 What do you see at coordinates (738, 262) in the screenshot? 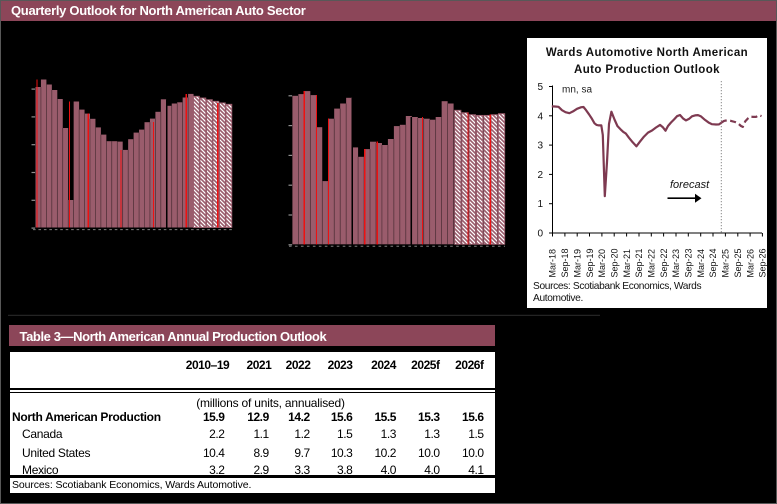
I see `svg-text: Sep-25` at bounding box center [738, 262].